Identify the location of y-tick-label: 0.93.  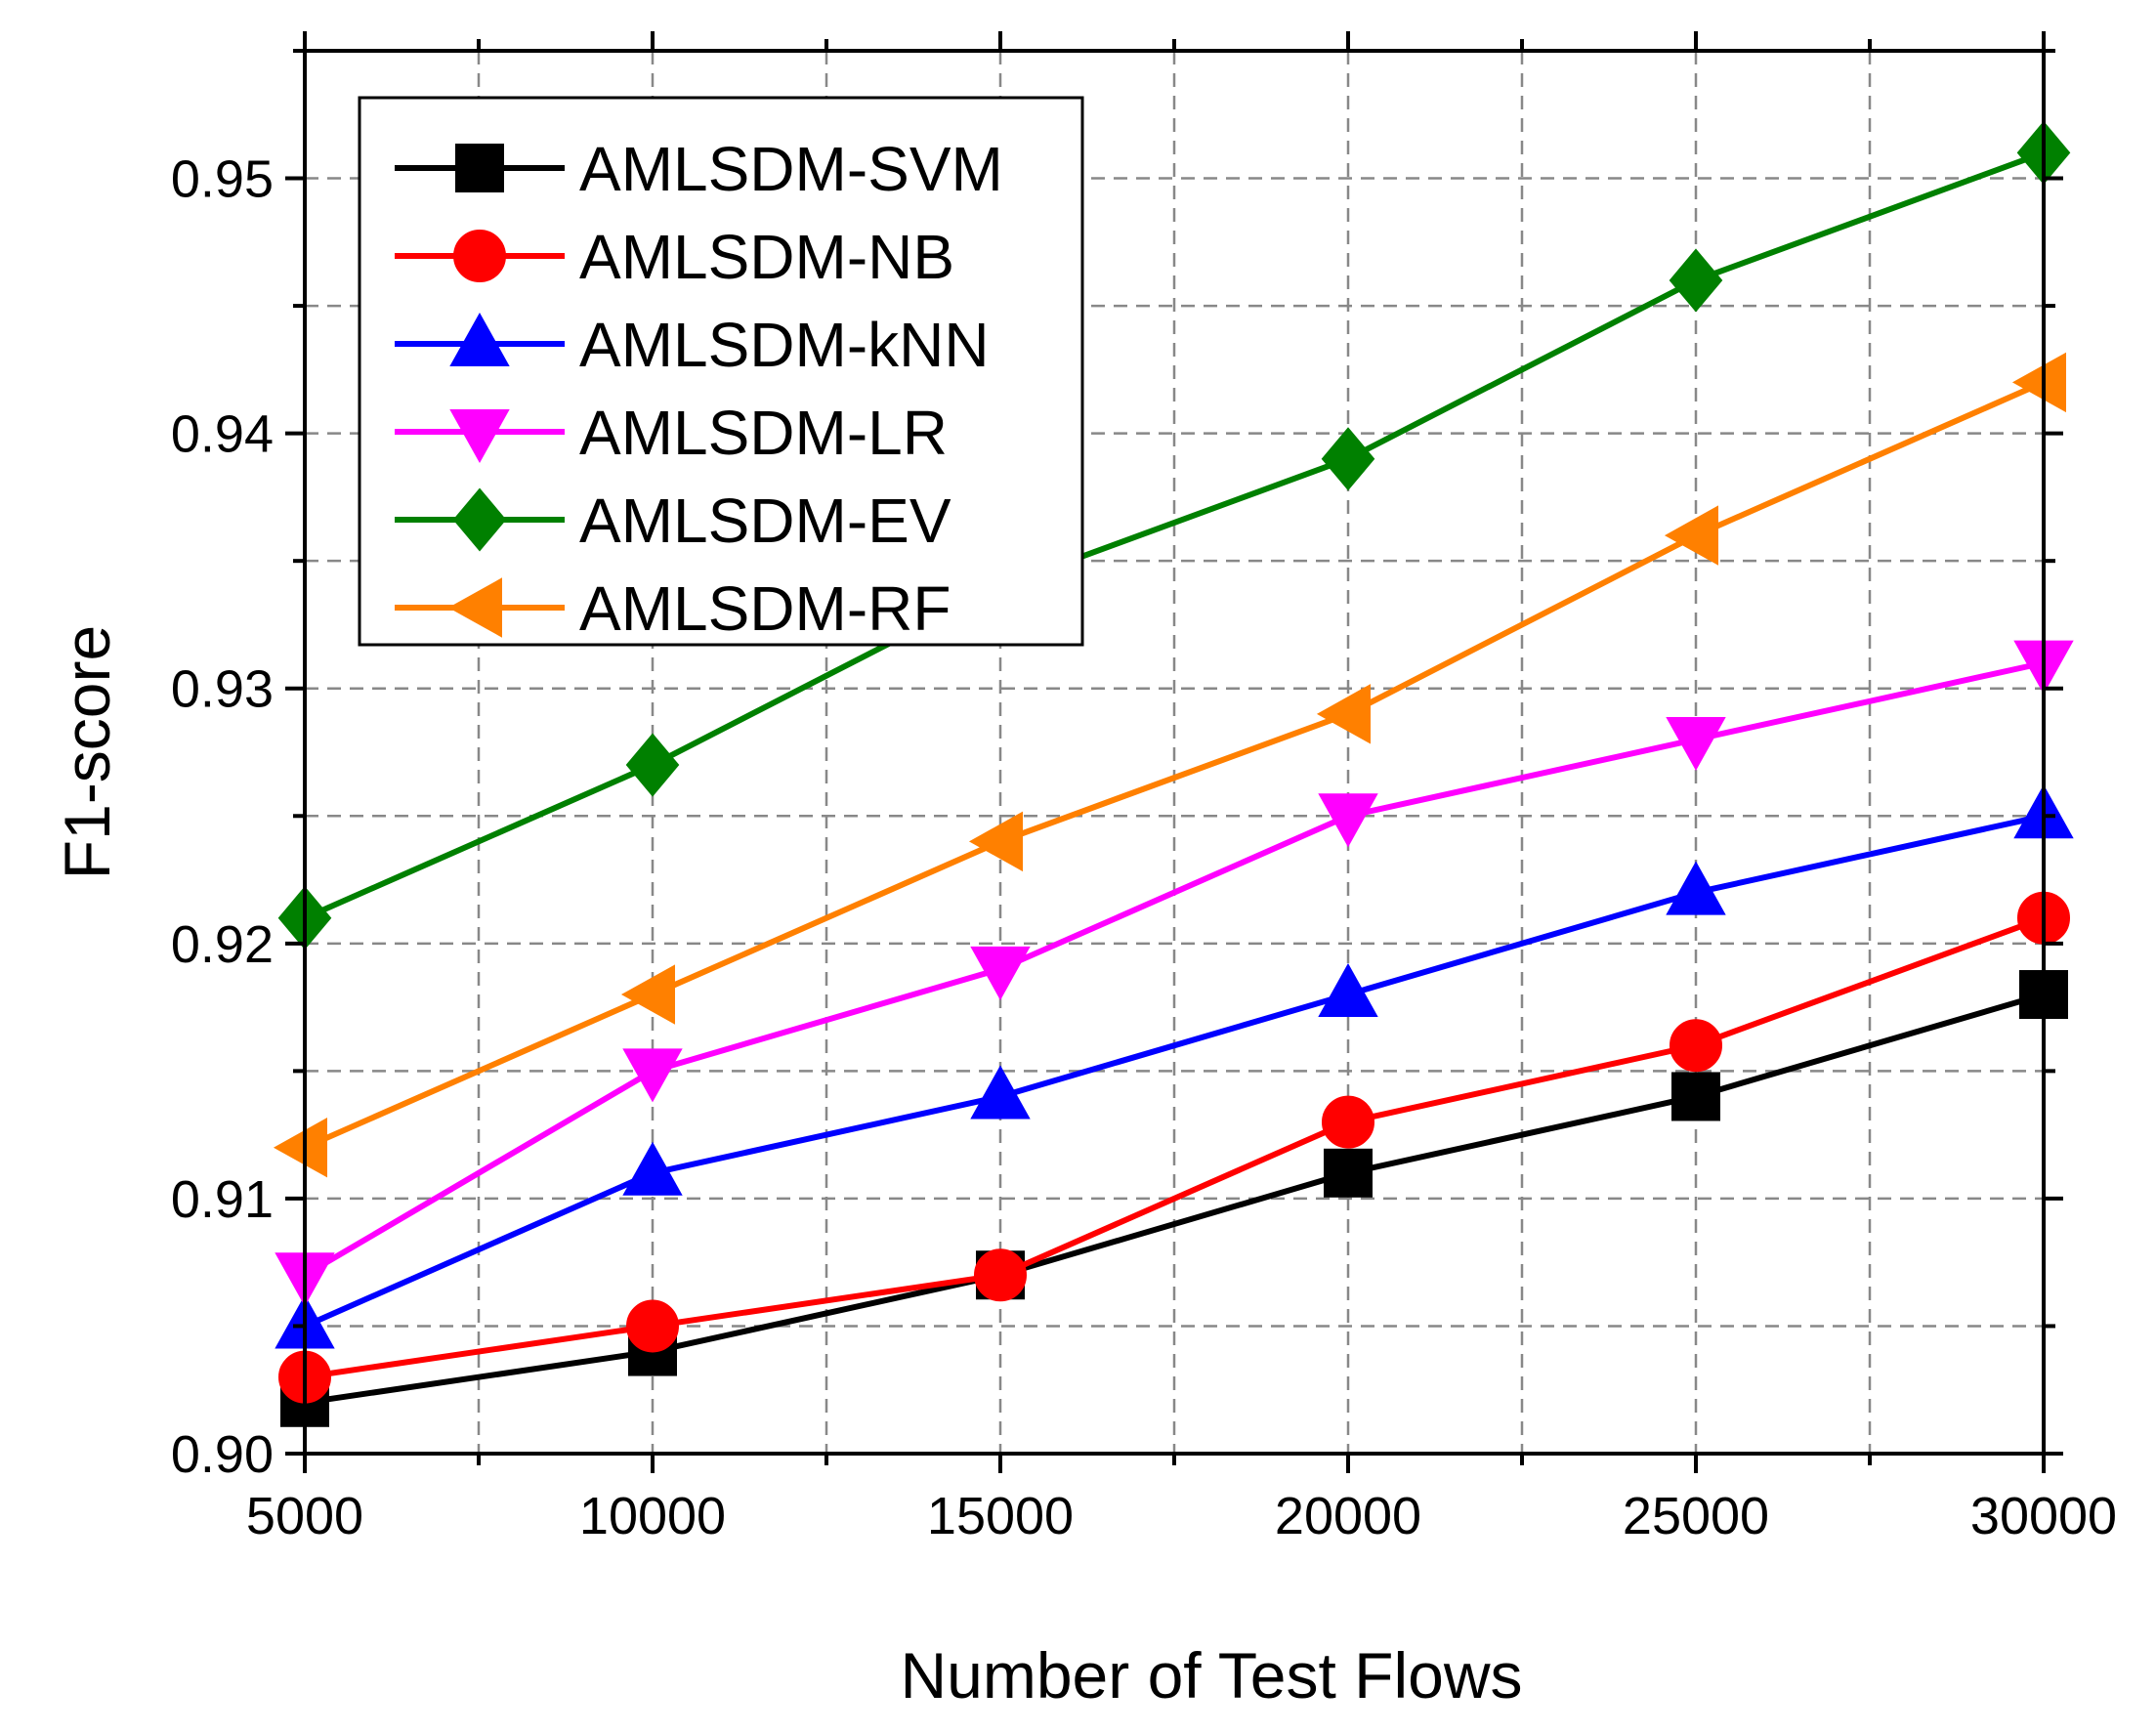
(222, 689).